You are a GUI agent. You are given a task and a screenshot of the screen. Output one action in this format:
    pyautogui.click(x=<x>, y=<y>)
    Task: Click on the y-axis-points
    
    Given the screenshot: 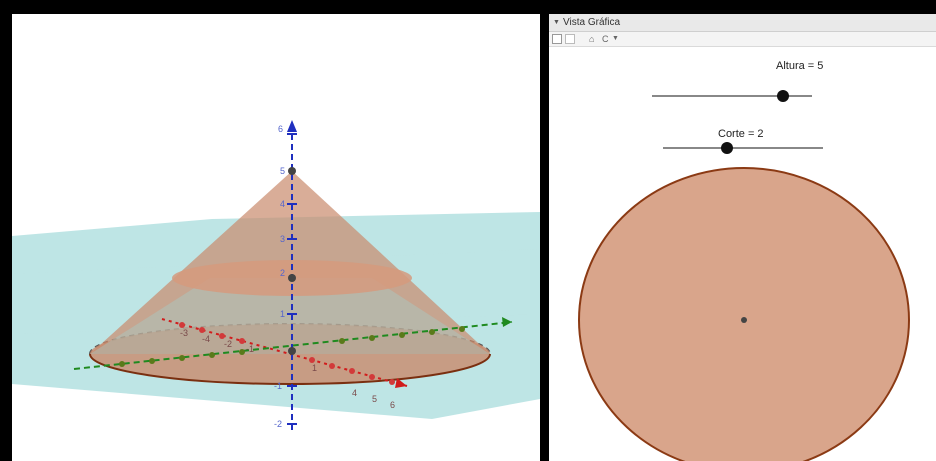 What is the action you would take?
    pyautogui.click(x=292, y=346)
    